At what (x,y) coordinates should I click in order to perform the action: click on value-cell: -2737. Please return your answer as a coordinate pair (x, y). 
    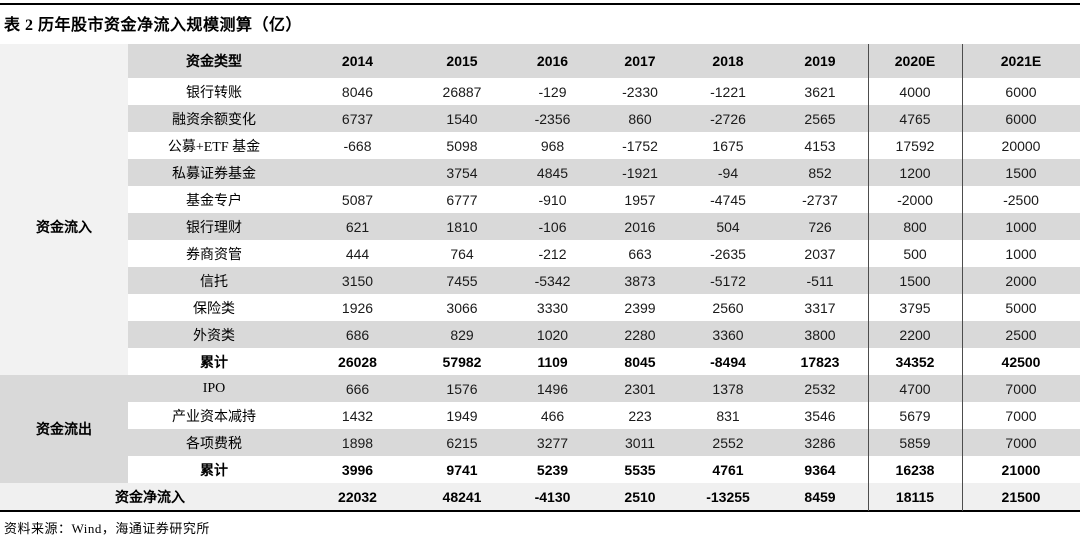
    Looking at the image, I should click on (820, 199).